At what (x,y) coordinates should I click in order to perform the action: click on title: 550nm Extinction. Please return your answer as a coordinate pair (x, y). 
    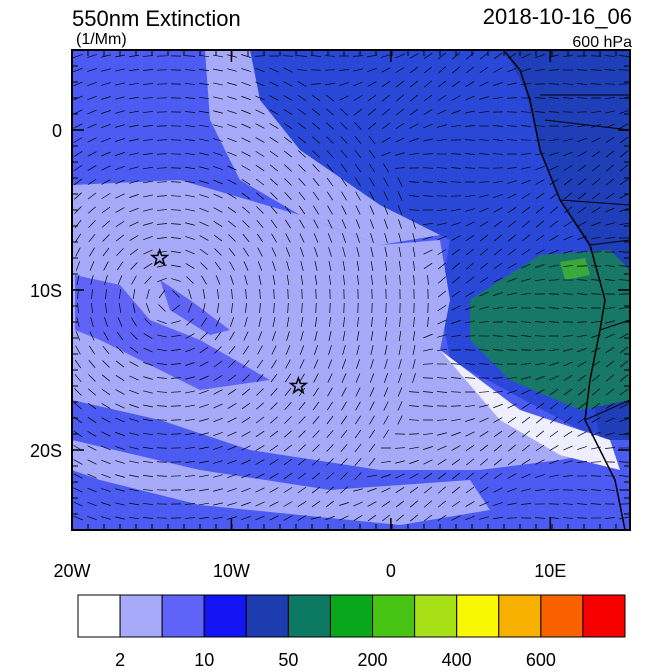
    Looking at the image, I should click on (156, 18).